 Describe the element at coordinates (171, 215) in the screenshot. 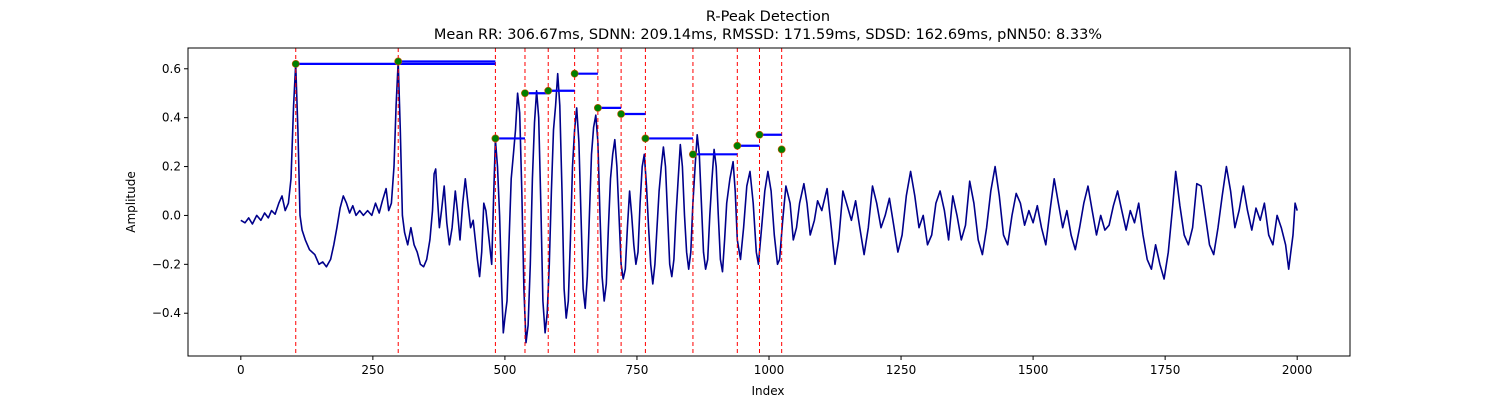

I see `y-tick-label-2: 0.0` at that location.